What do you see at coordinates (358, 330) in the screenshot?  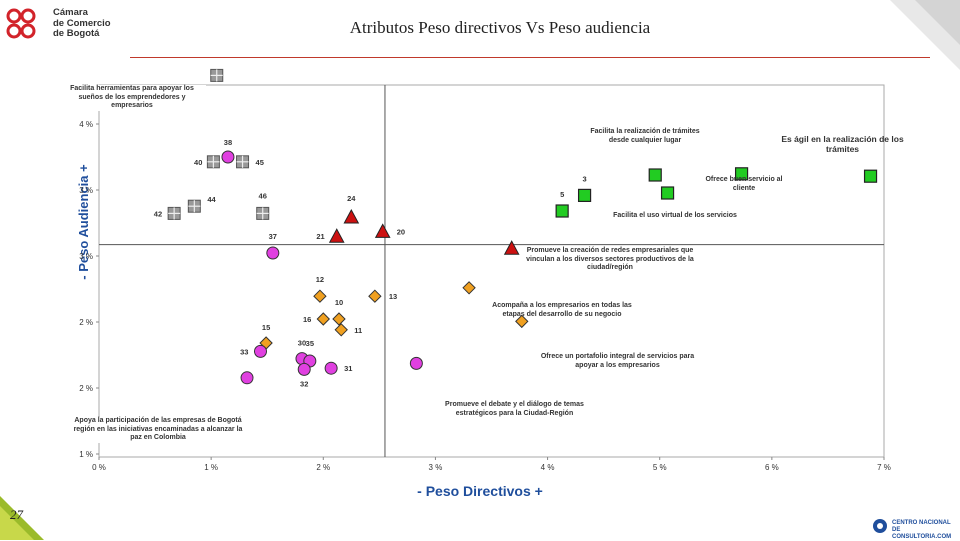 I see `point-label: 11` at bounding box center [358, 330].